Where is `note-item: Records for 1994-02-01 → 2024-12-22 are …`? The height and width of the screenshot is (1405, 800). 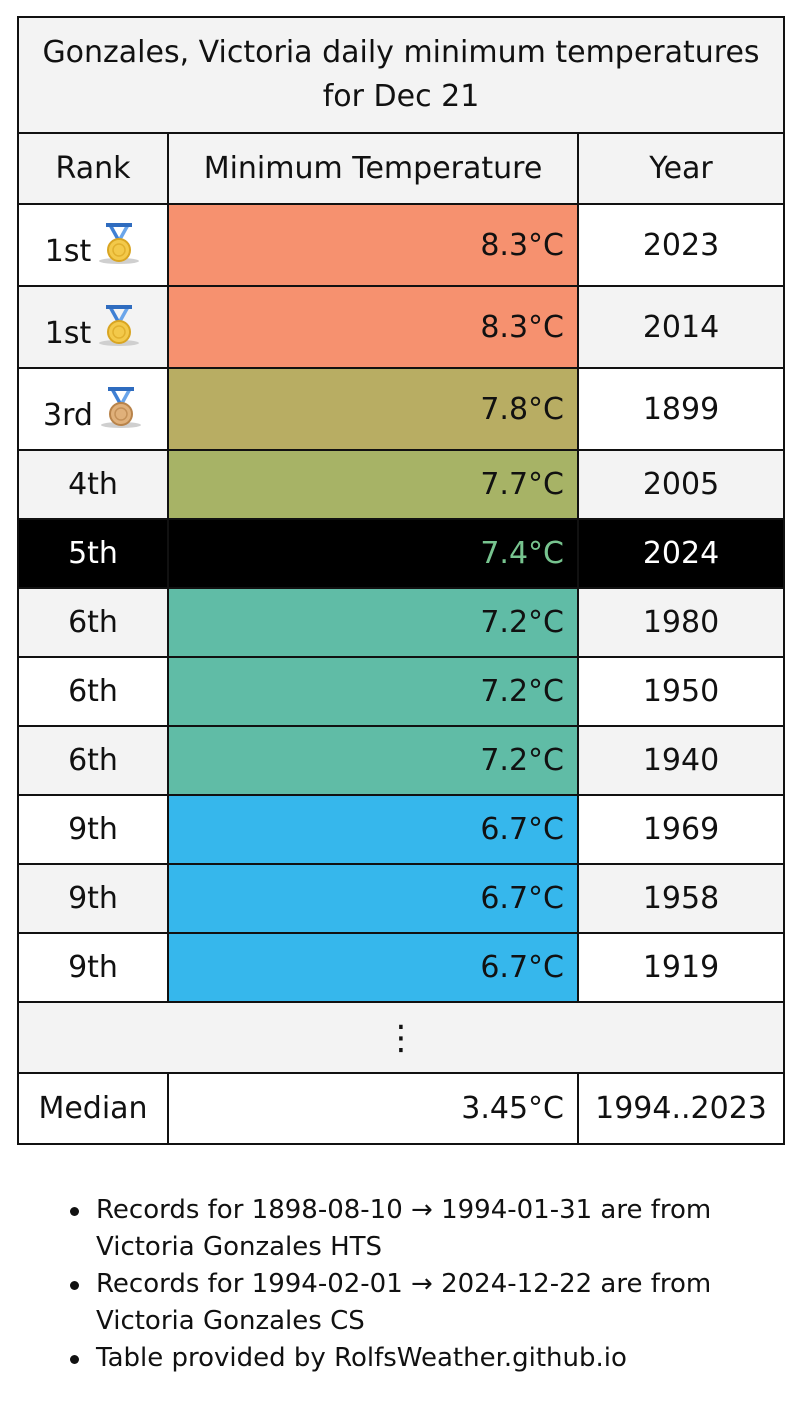
note-item: Records for 1994-02-01 → 2024-12-22 are … is located at coordinates (433, 1303).